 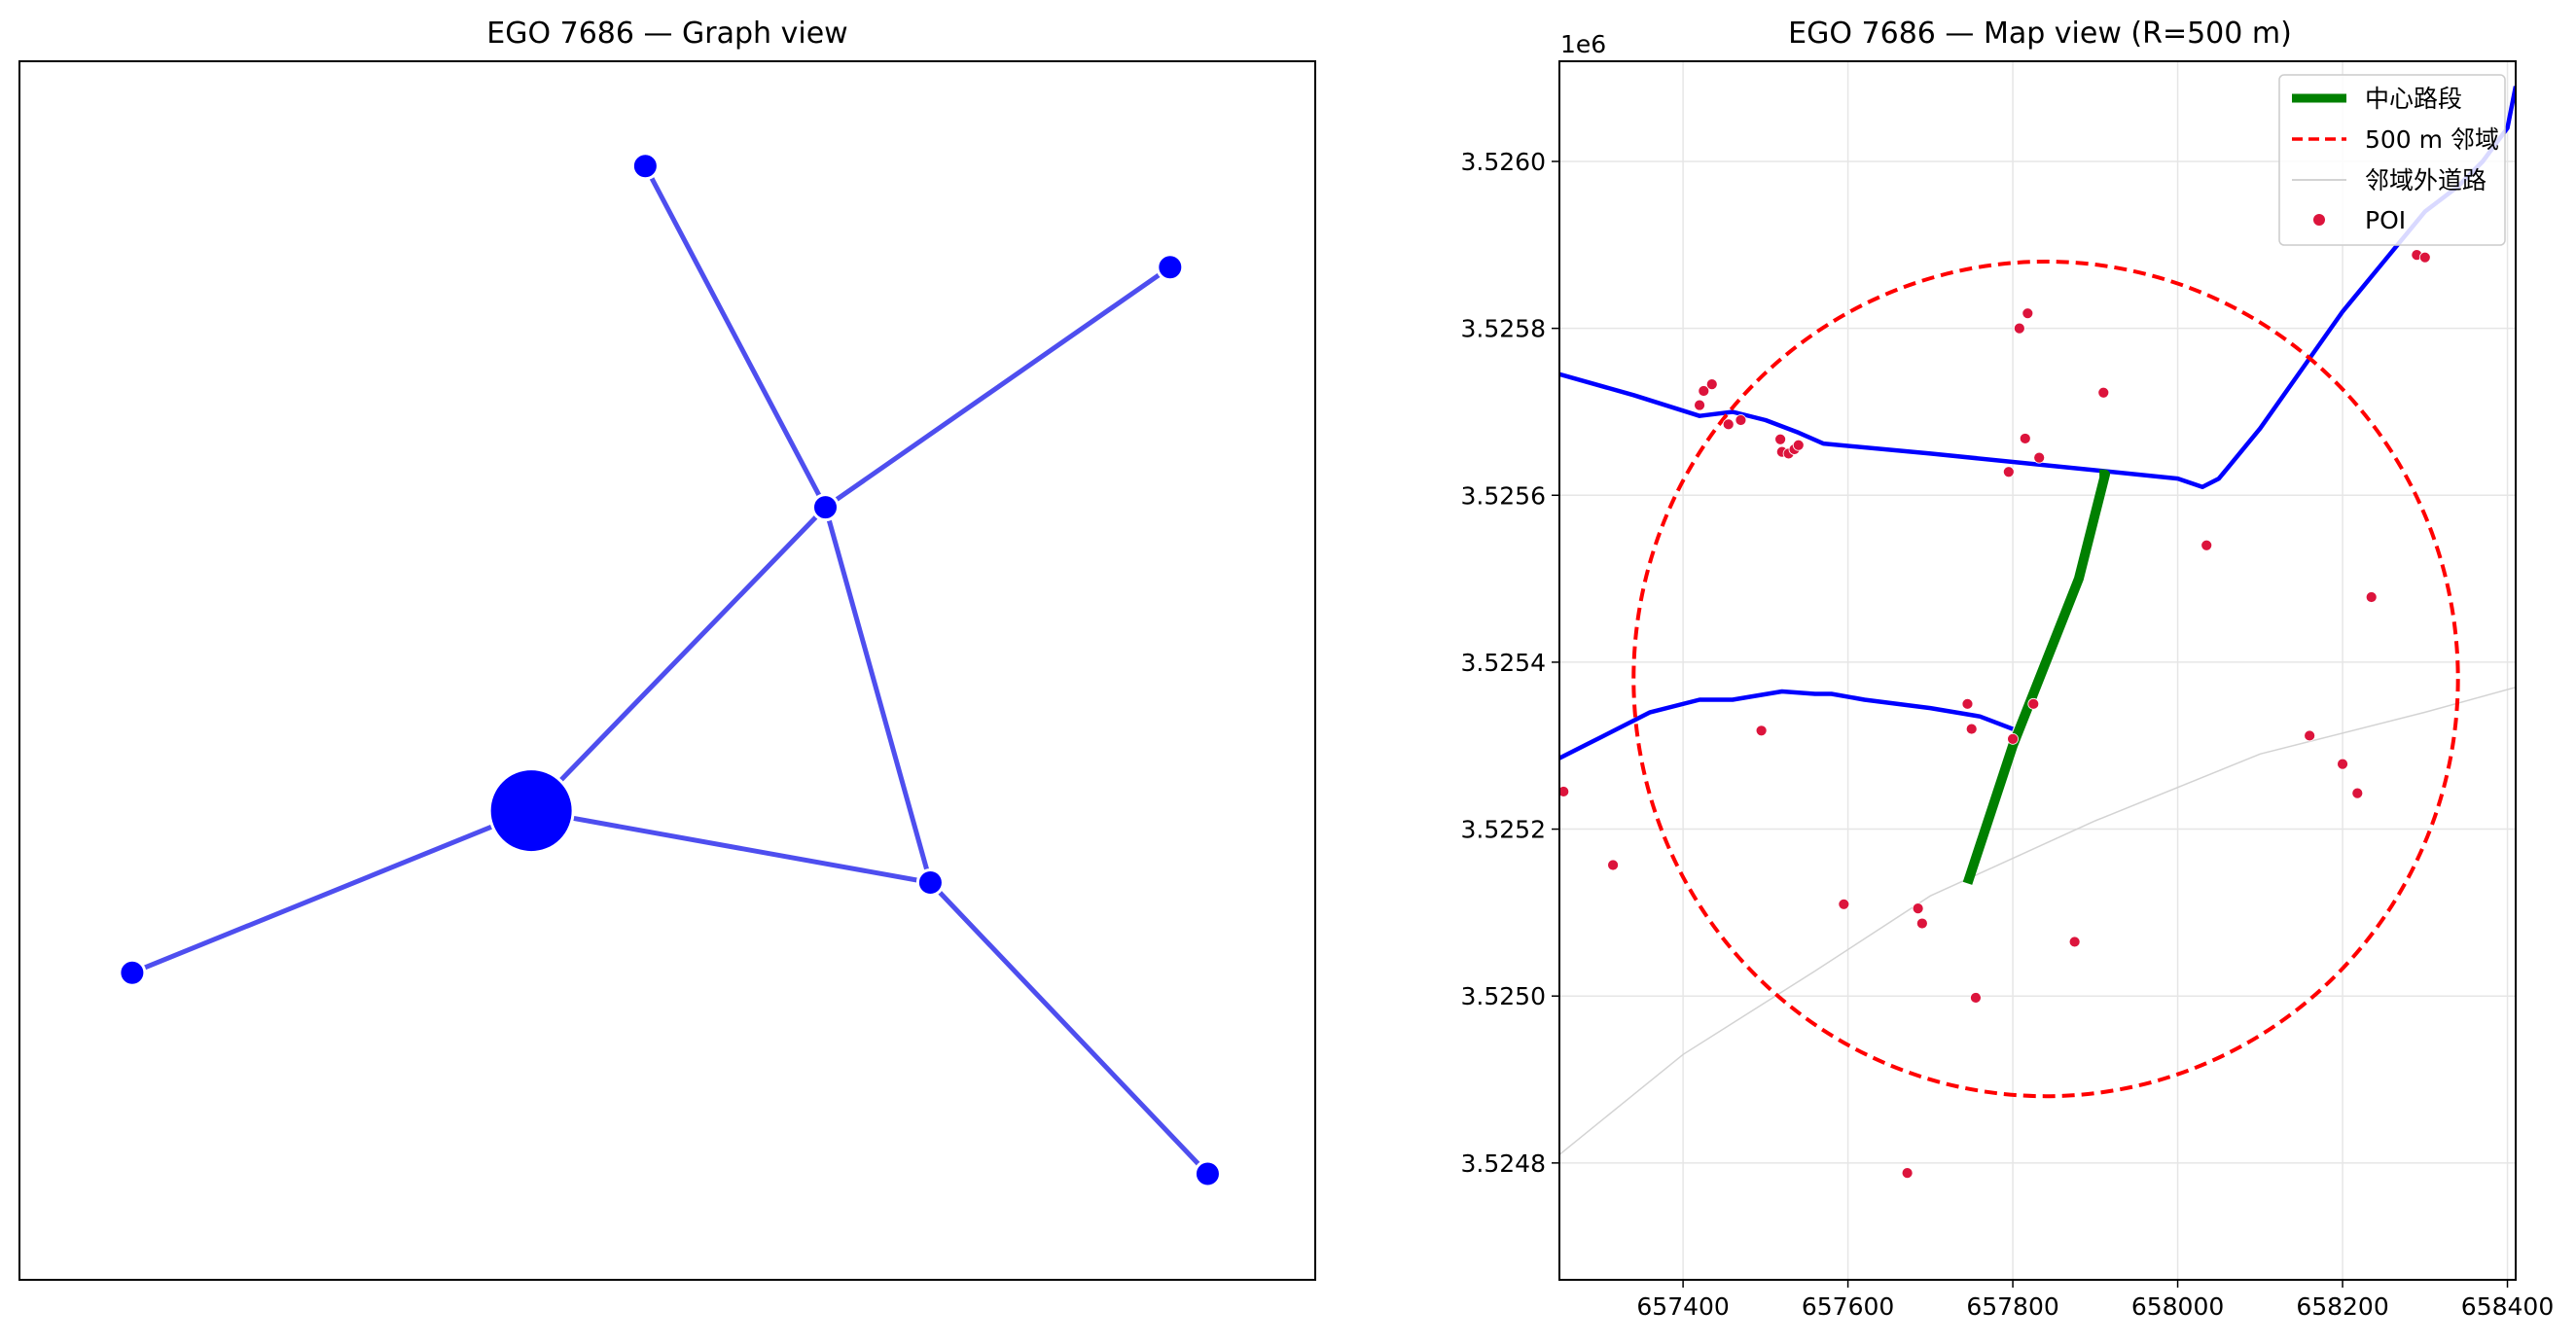 I want to click on y-tick-label: 3.5252, so click(x=1503, y=830).